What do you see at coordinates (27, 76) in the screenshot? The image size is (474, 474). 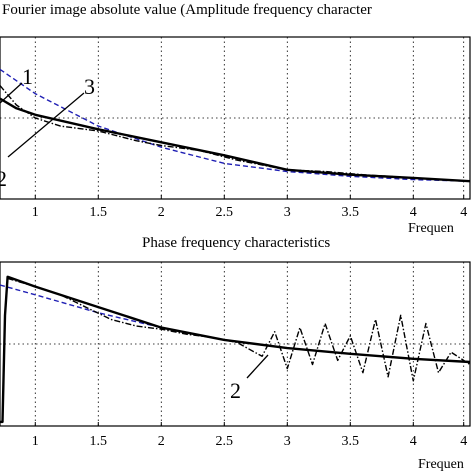 I see `annotation-1-label: 1` at bounding box center [27, 76].